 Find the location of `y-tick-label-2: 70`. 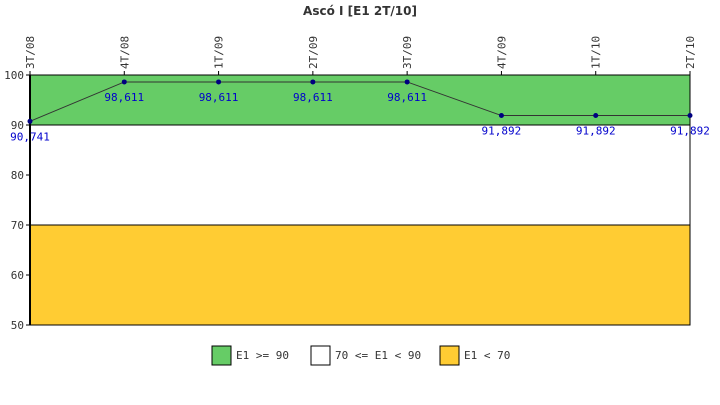

y-tick-label-2: 70 is located at coordinates (17, 225).